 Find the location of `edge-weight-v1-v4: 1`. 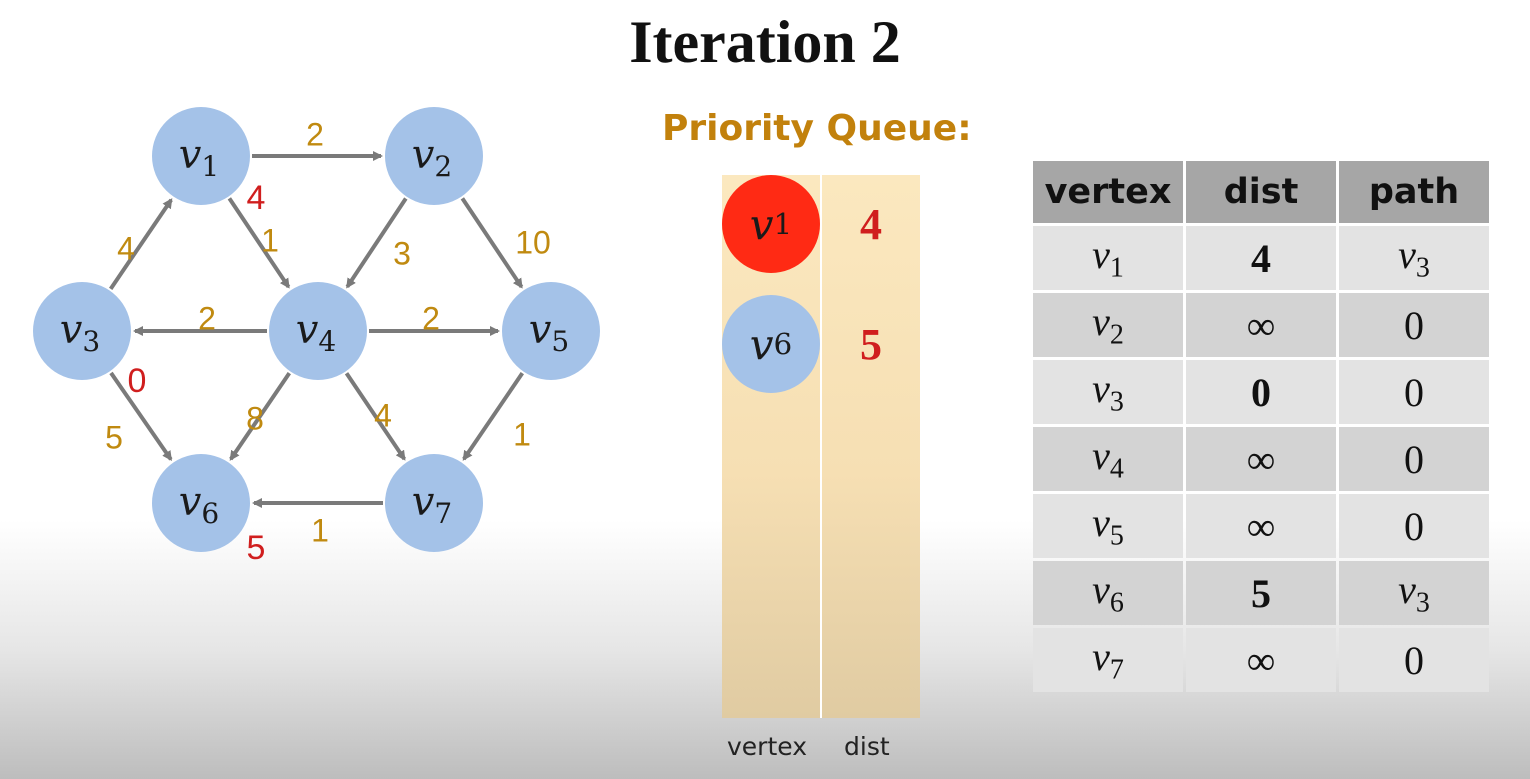

edge-weight-v1-v4: 1 is located at coordinates (270, 240).